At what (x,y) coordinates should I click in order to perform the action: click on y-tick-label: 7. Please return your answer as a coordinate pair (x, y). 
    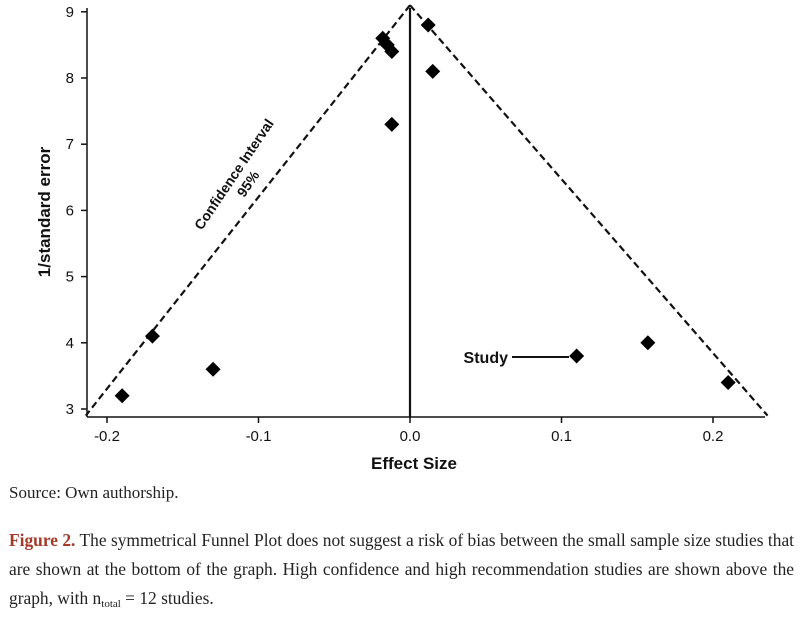
    Looking at the image, I should click on (70, 144).